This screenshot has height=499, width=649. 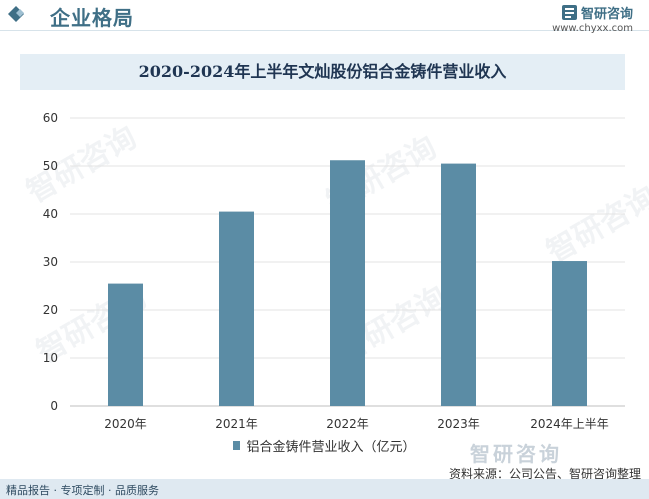 What do you see at coordinates (92, 18) in the screenshot?
I see `page-title: 企业格局` at bounding box center [92, 18].